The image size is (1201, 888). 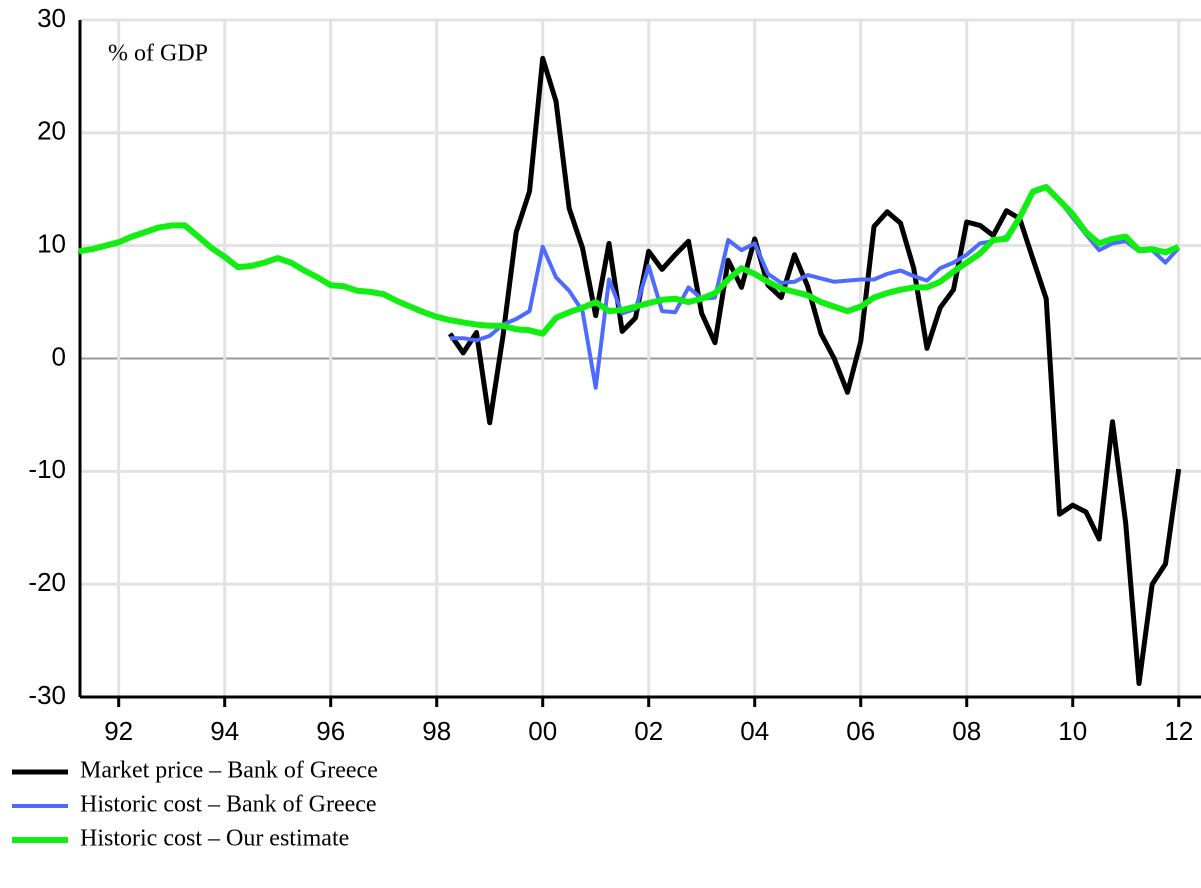 What do you see at coordinates (51, 131) in the screenshot?
I see `y-tick-label: 20` at bounding box center [51, 131].